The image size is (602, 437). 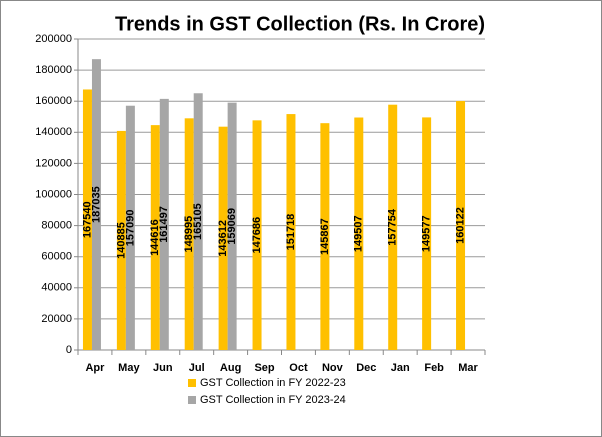 I want to click on value-label: 149507, so click(x=359, y=233).